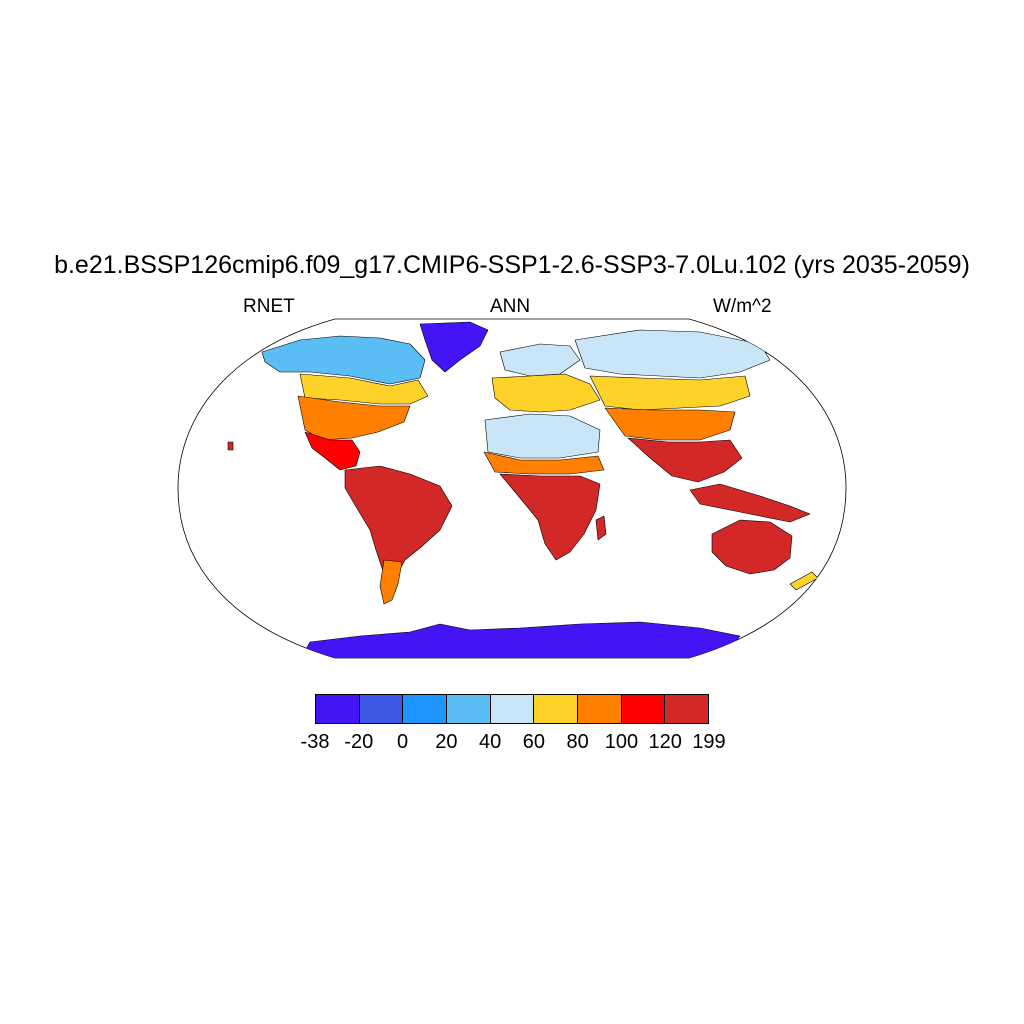 The image size is (1024, 1024). What do you see at coordinates (665, 742) in the screenshot?
I see `colorbar-tick-label: 120` at bounding box center [665, 742].